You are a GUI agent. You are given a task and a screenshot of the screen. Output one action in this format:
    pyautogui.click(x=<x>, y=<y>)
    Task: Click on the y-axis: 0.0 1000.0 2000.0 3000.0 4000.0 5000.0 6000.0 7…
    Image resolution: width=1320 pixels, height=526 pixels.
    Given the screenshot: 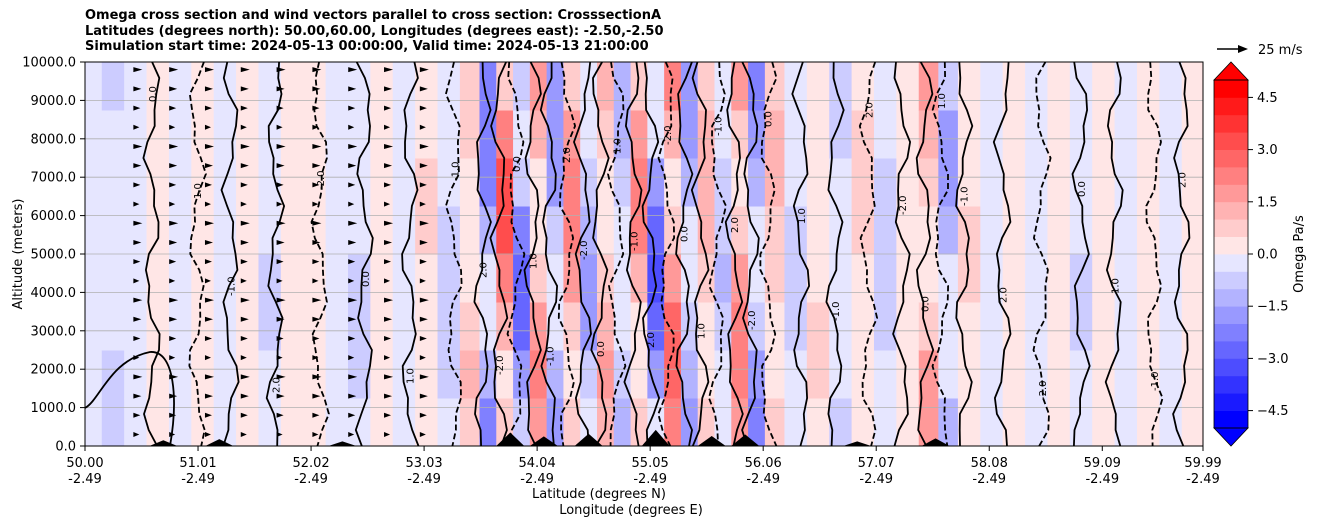 What is the action you would take?
    pyautogui.click(x=53, y=255)
    